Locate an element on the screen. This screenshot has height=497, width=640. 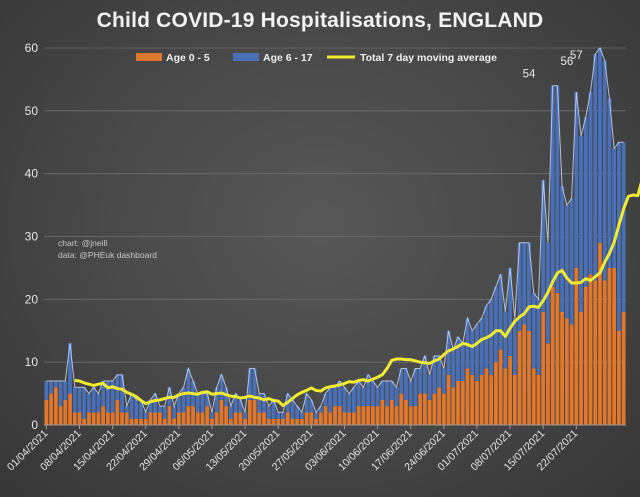
peak-label: 57 is located at coordinates (576, 56).